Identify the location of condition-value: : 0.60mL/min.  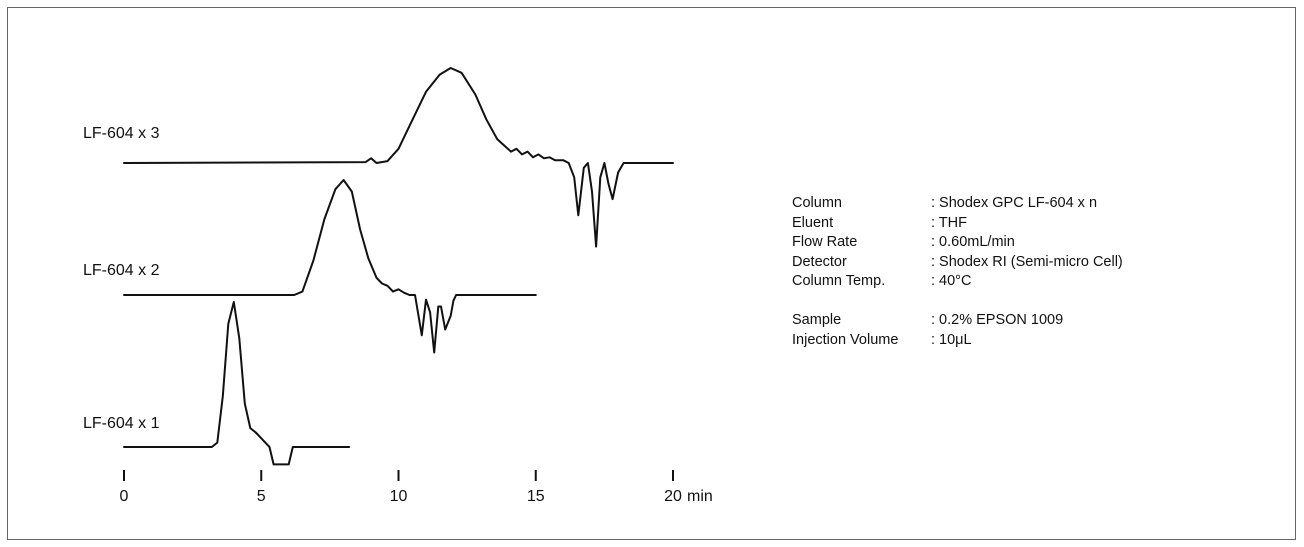
(973, 242).